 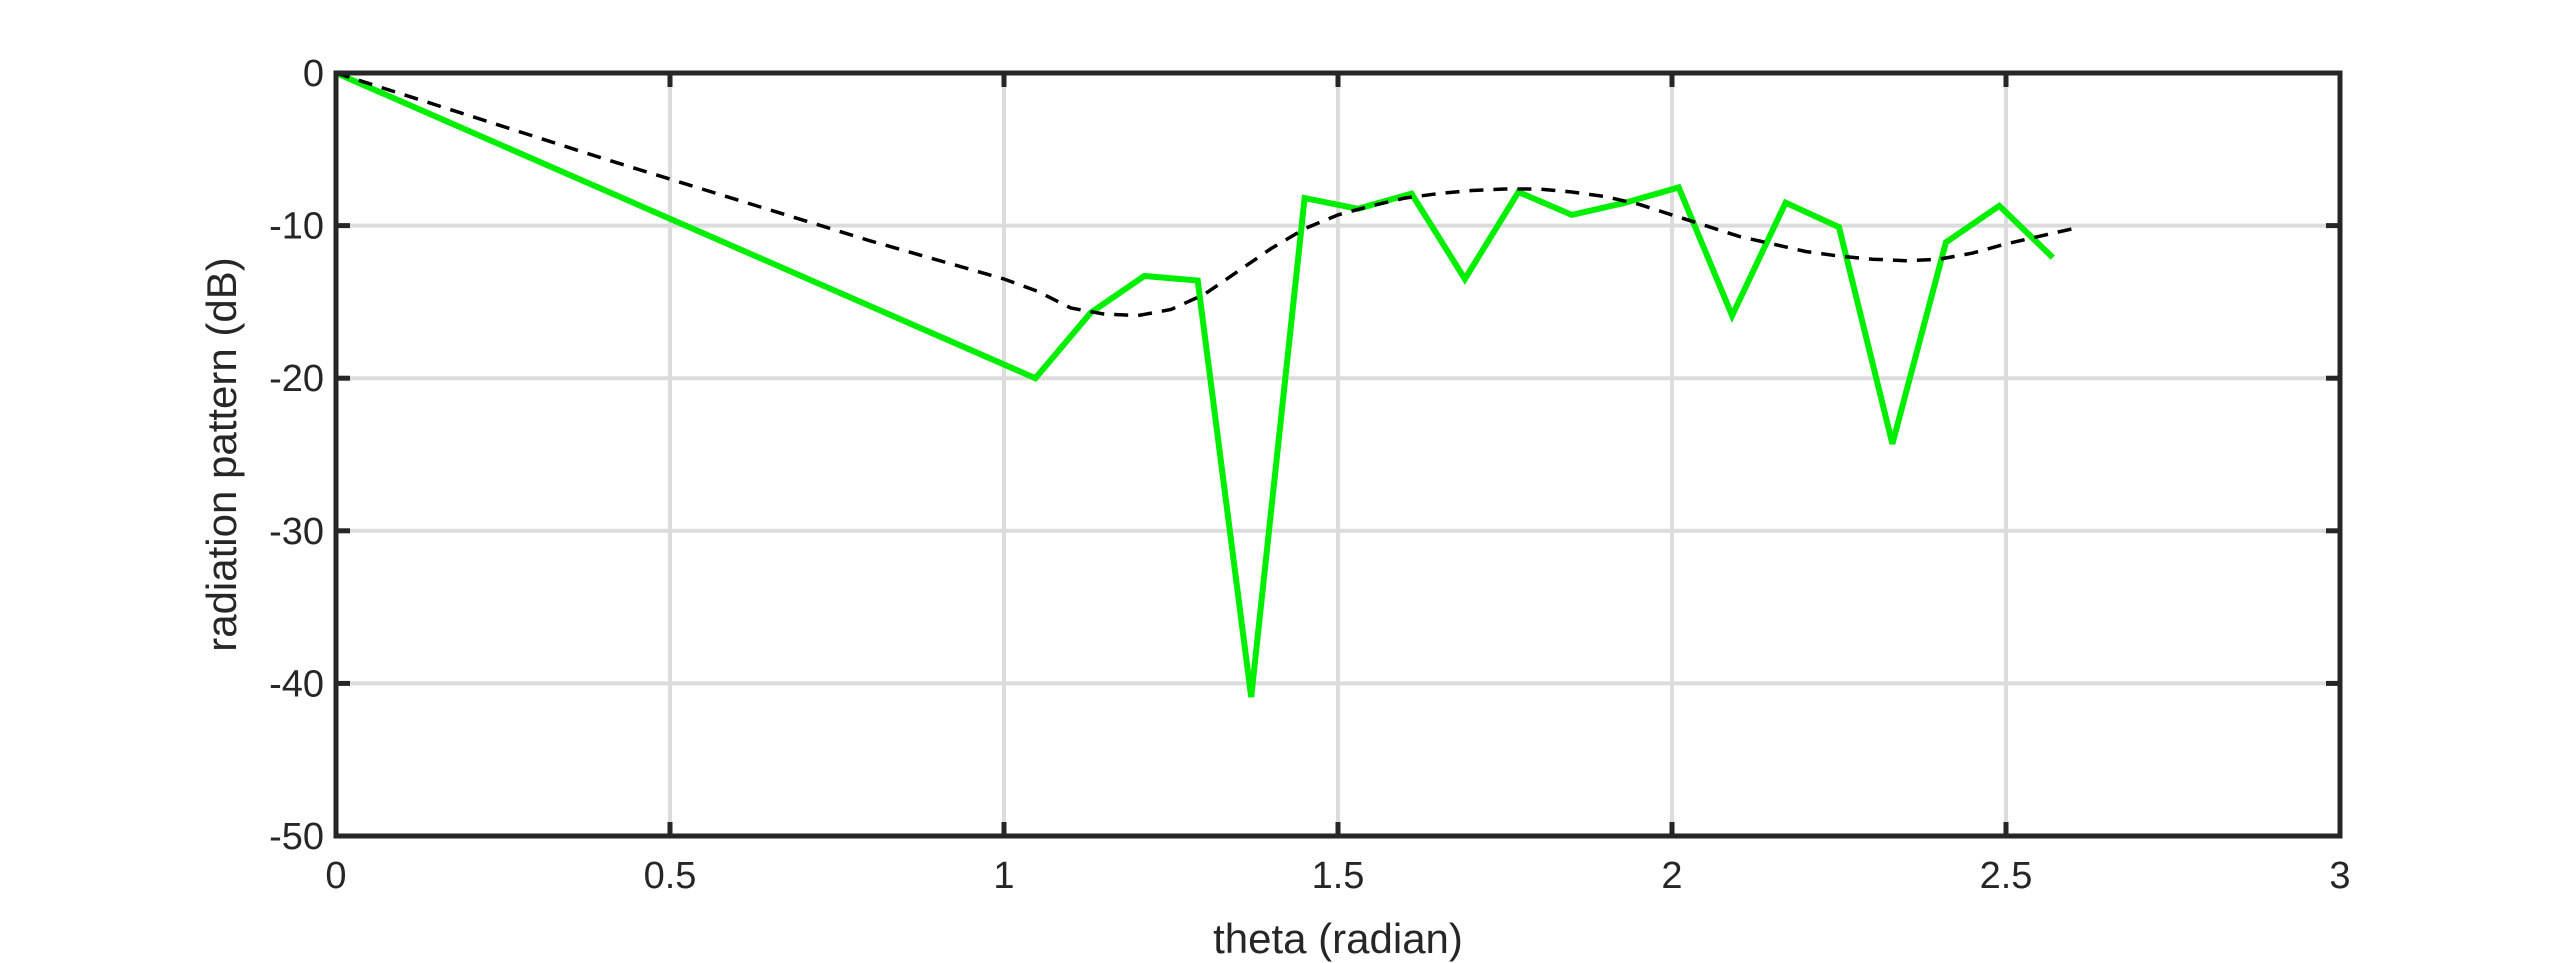 I want to click on y-tick-label: -40, so click(x=296, y=684).